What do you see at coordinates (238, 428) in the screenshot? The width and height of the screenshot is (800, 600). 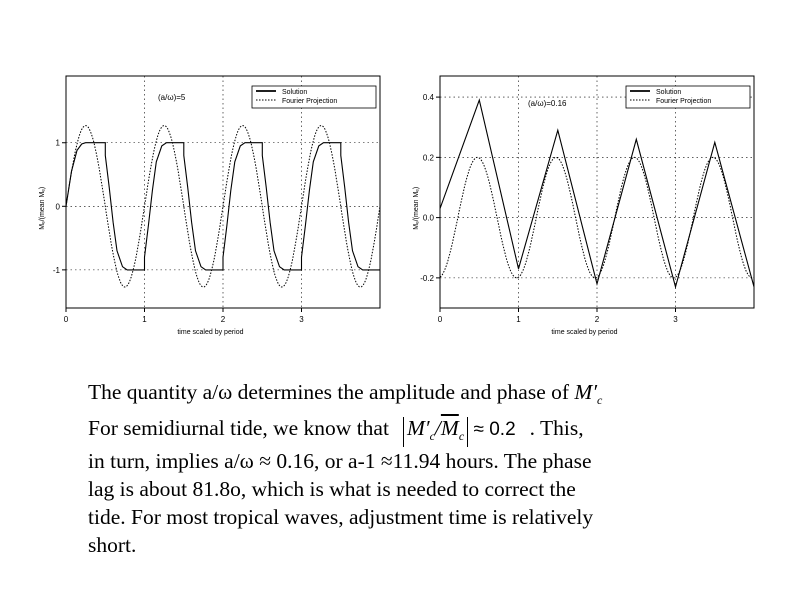 I see `caption-line-2-text: For semidiurnal tide, we know that` at bounding box center [238, 428].